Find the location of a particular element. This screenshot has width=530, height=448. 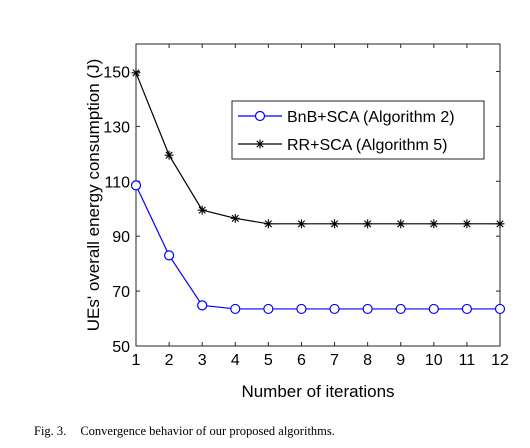

y-tick-label: 110 is located at coordinates (117, 182).